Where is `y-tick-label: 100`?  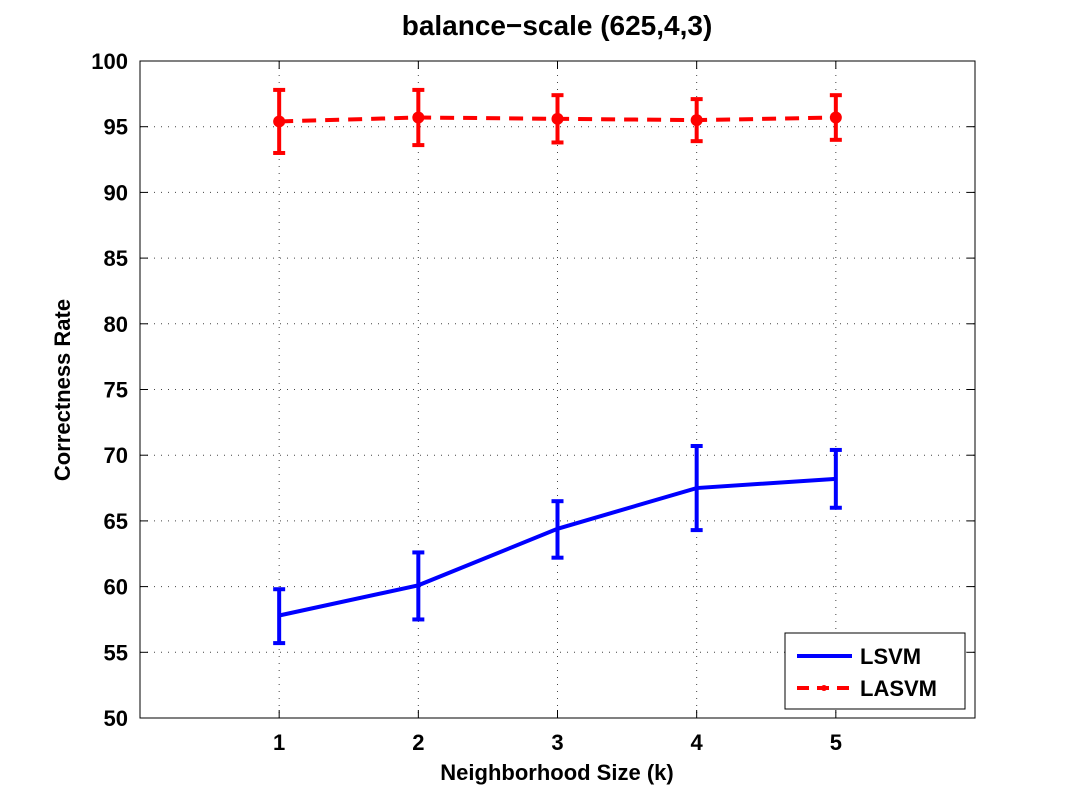
y-tick-label: 100 is located at coordinates (109, 61).